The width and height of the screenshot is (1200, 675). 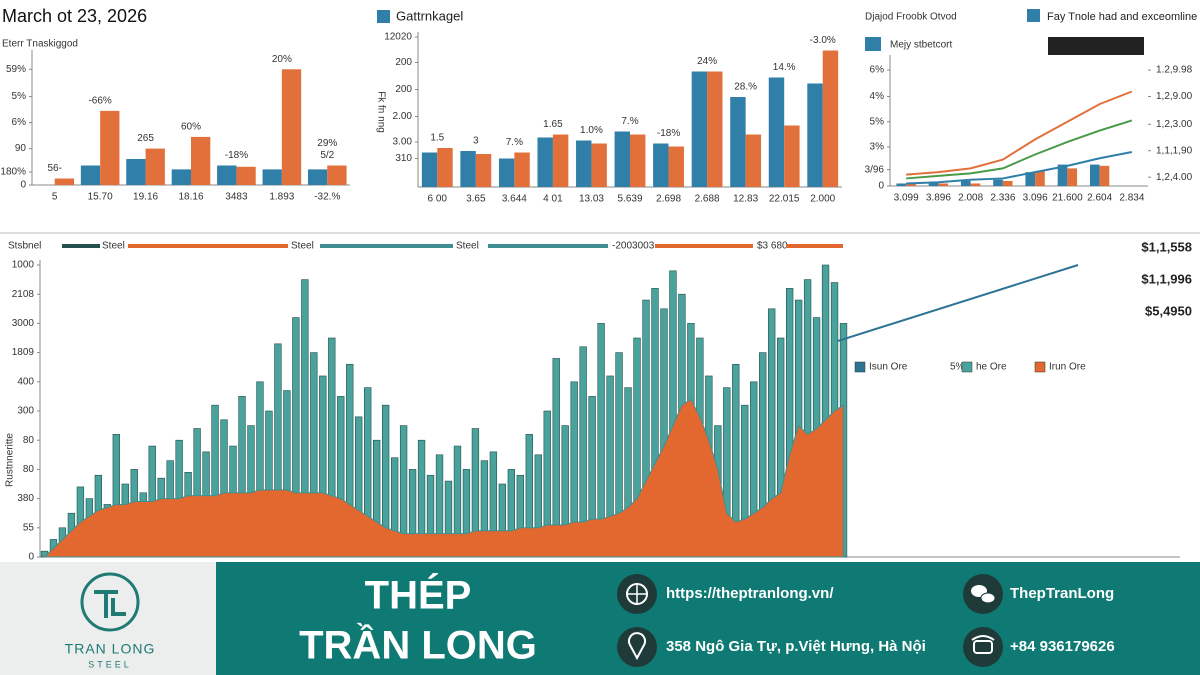 I want to click on annotation: 3, so click(x=476, y=141).